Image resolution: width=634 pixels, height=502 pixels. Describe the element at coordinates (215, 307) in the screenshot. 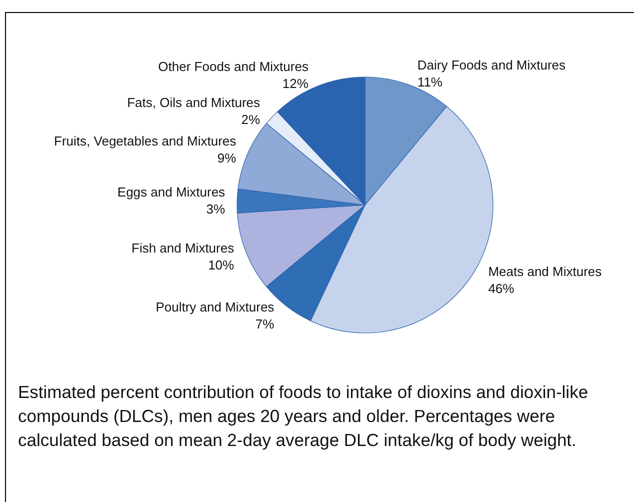

I see `slice-label: Poultry and Mixtures` at that location.